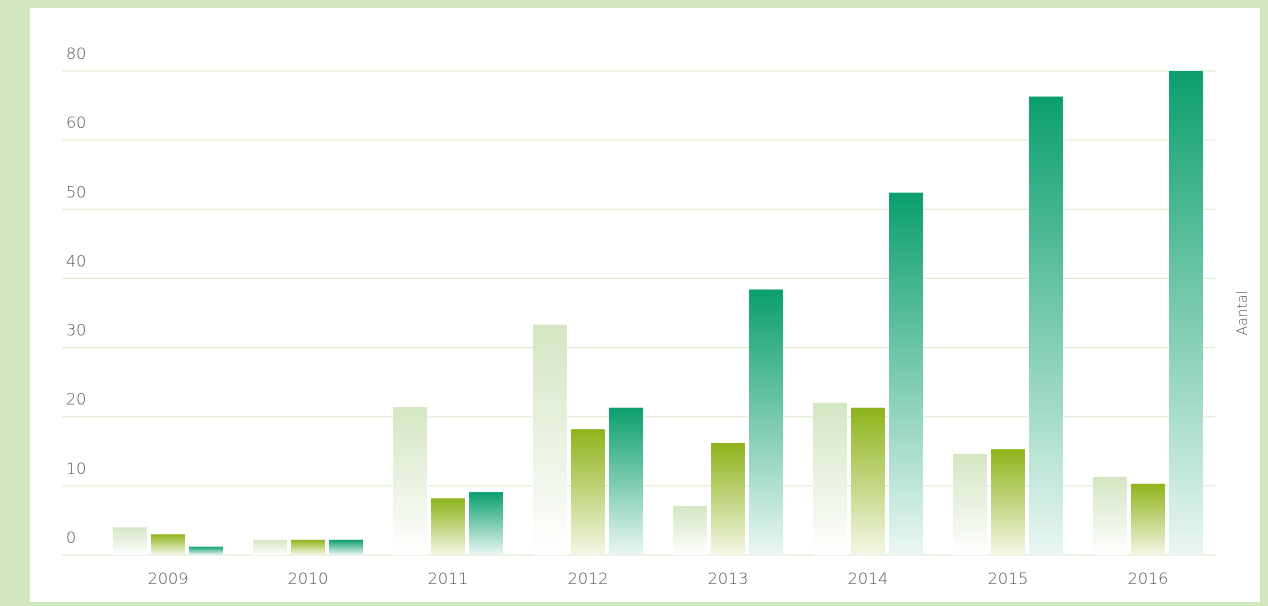 The height and width of the screenshot is (606, 1268). I want to click on x-tick-label: 2012, so click(588, 578).